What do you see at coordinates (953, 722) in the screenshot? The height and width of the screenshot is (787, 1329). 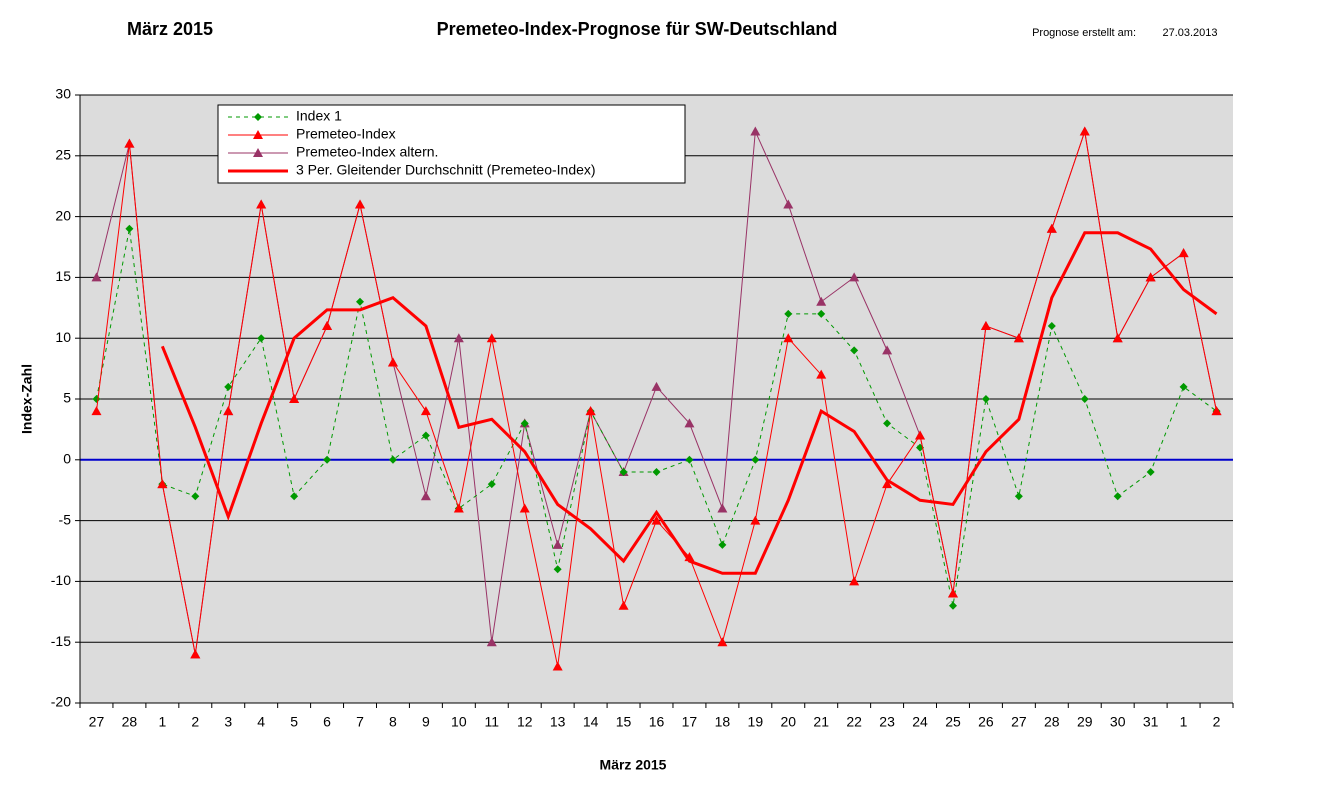 I see `x-tick-label: 25` at bounding box center [953, 722].